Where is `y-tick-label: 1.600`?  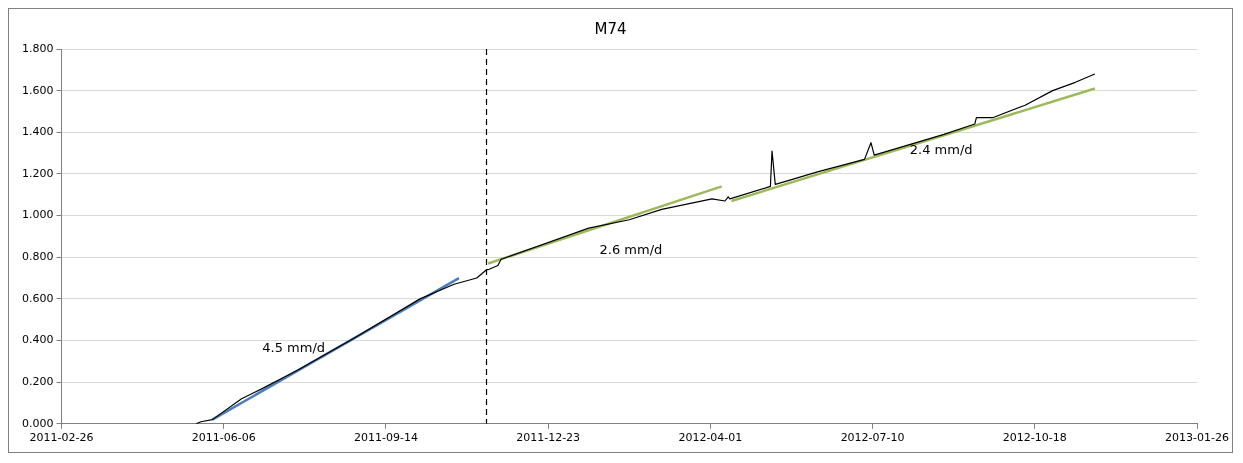 y-tick-label: 1.600 is located at coordinates (37, 90).